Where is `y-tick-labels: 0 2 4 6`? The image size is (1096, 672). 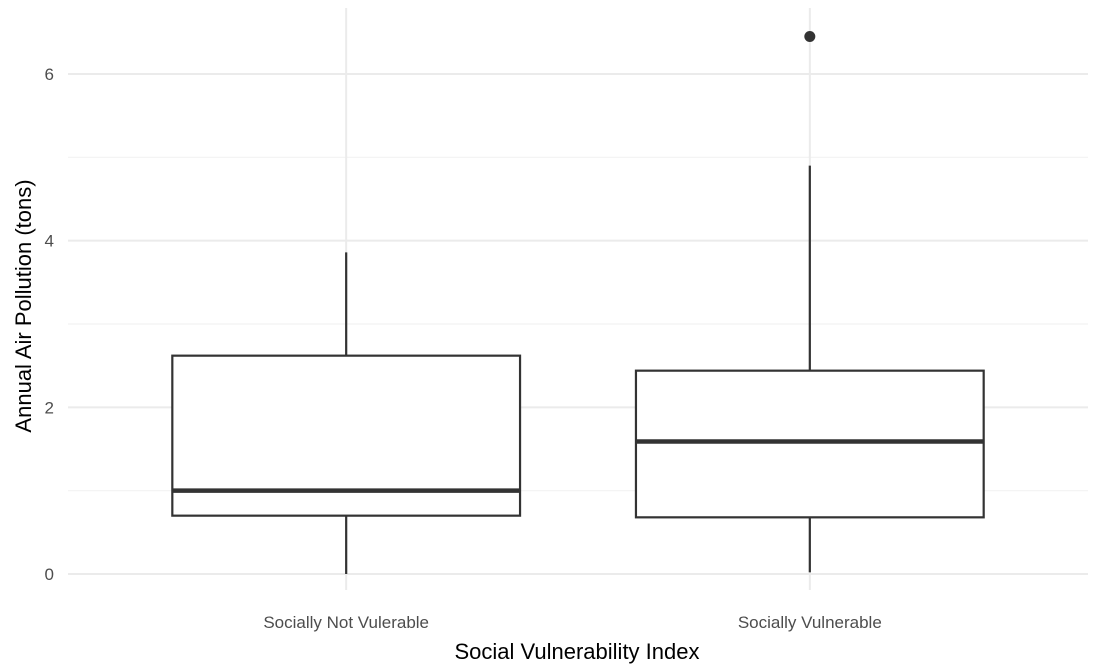 y-tick-labels: 0 2 4 6 is located at coordinates (49, 324).